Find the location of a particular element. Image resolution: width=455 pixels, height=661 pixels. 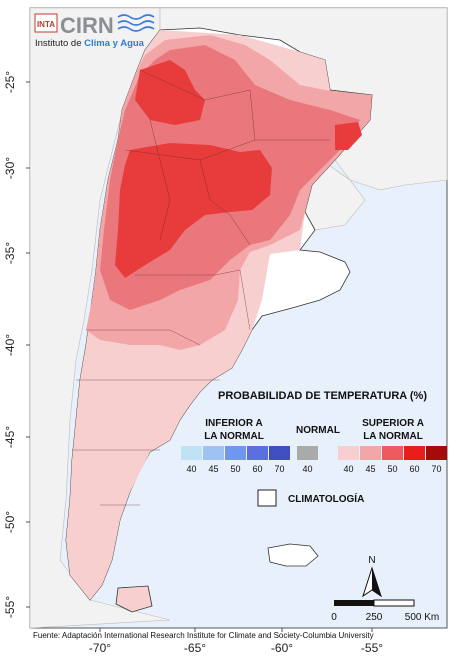

north-arrow-icon: N is located at coordinates (372, 576).